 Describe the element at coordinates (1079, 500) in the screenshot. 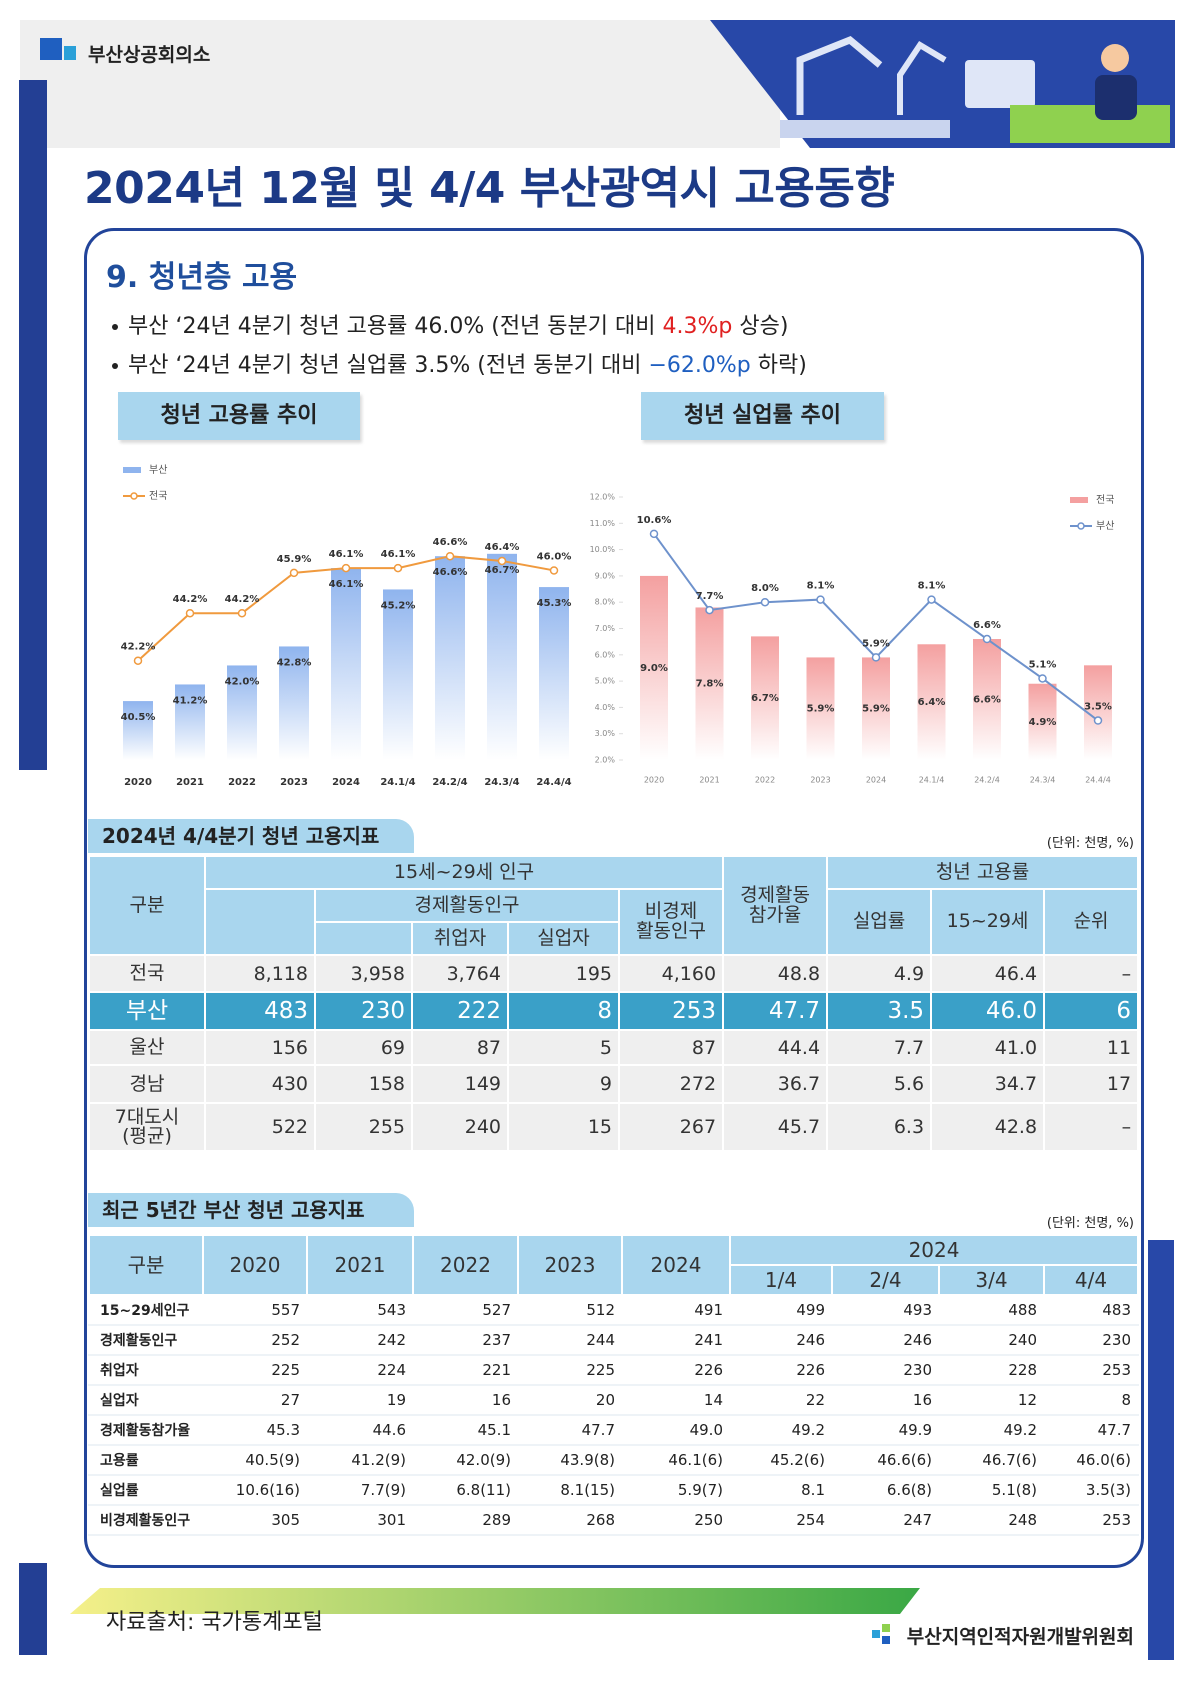

I see `legend-swatch` at that location.